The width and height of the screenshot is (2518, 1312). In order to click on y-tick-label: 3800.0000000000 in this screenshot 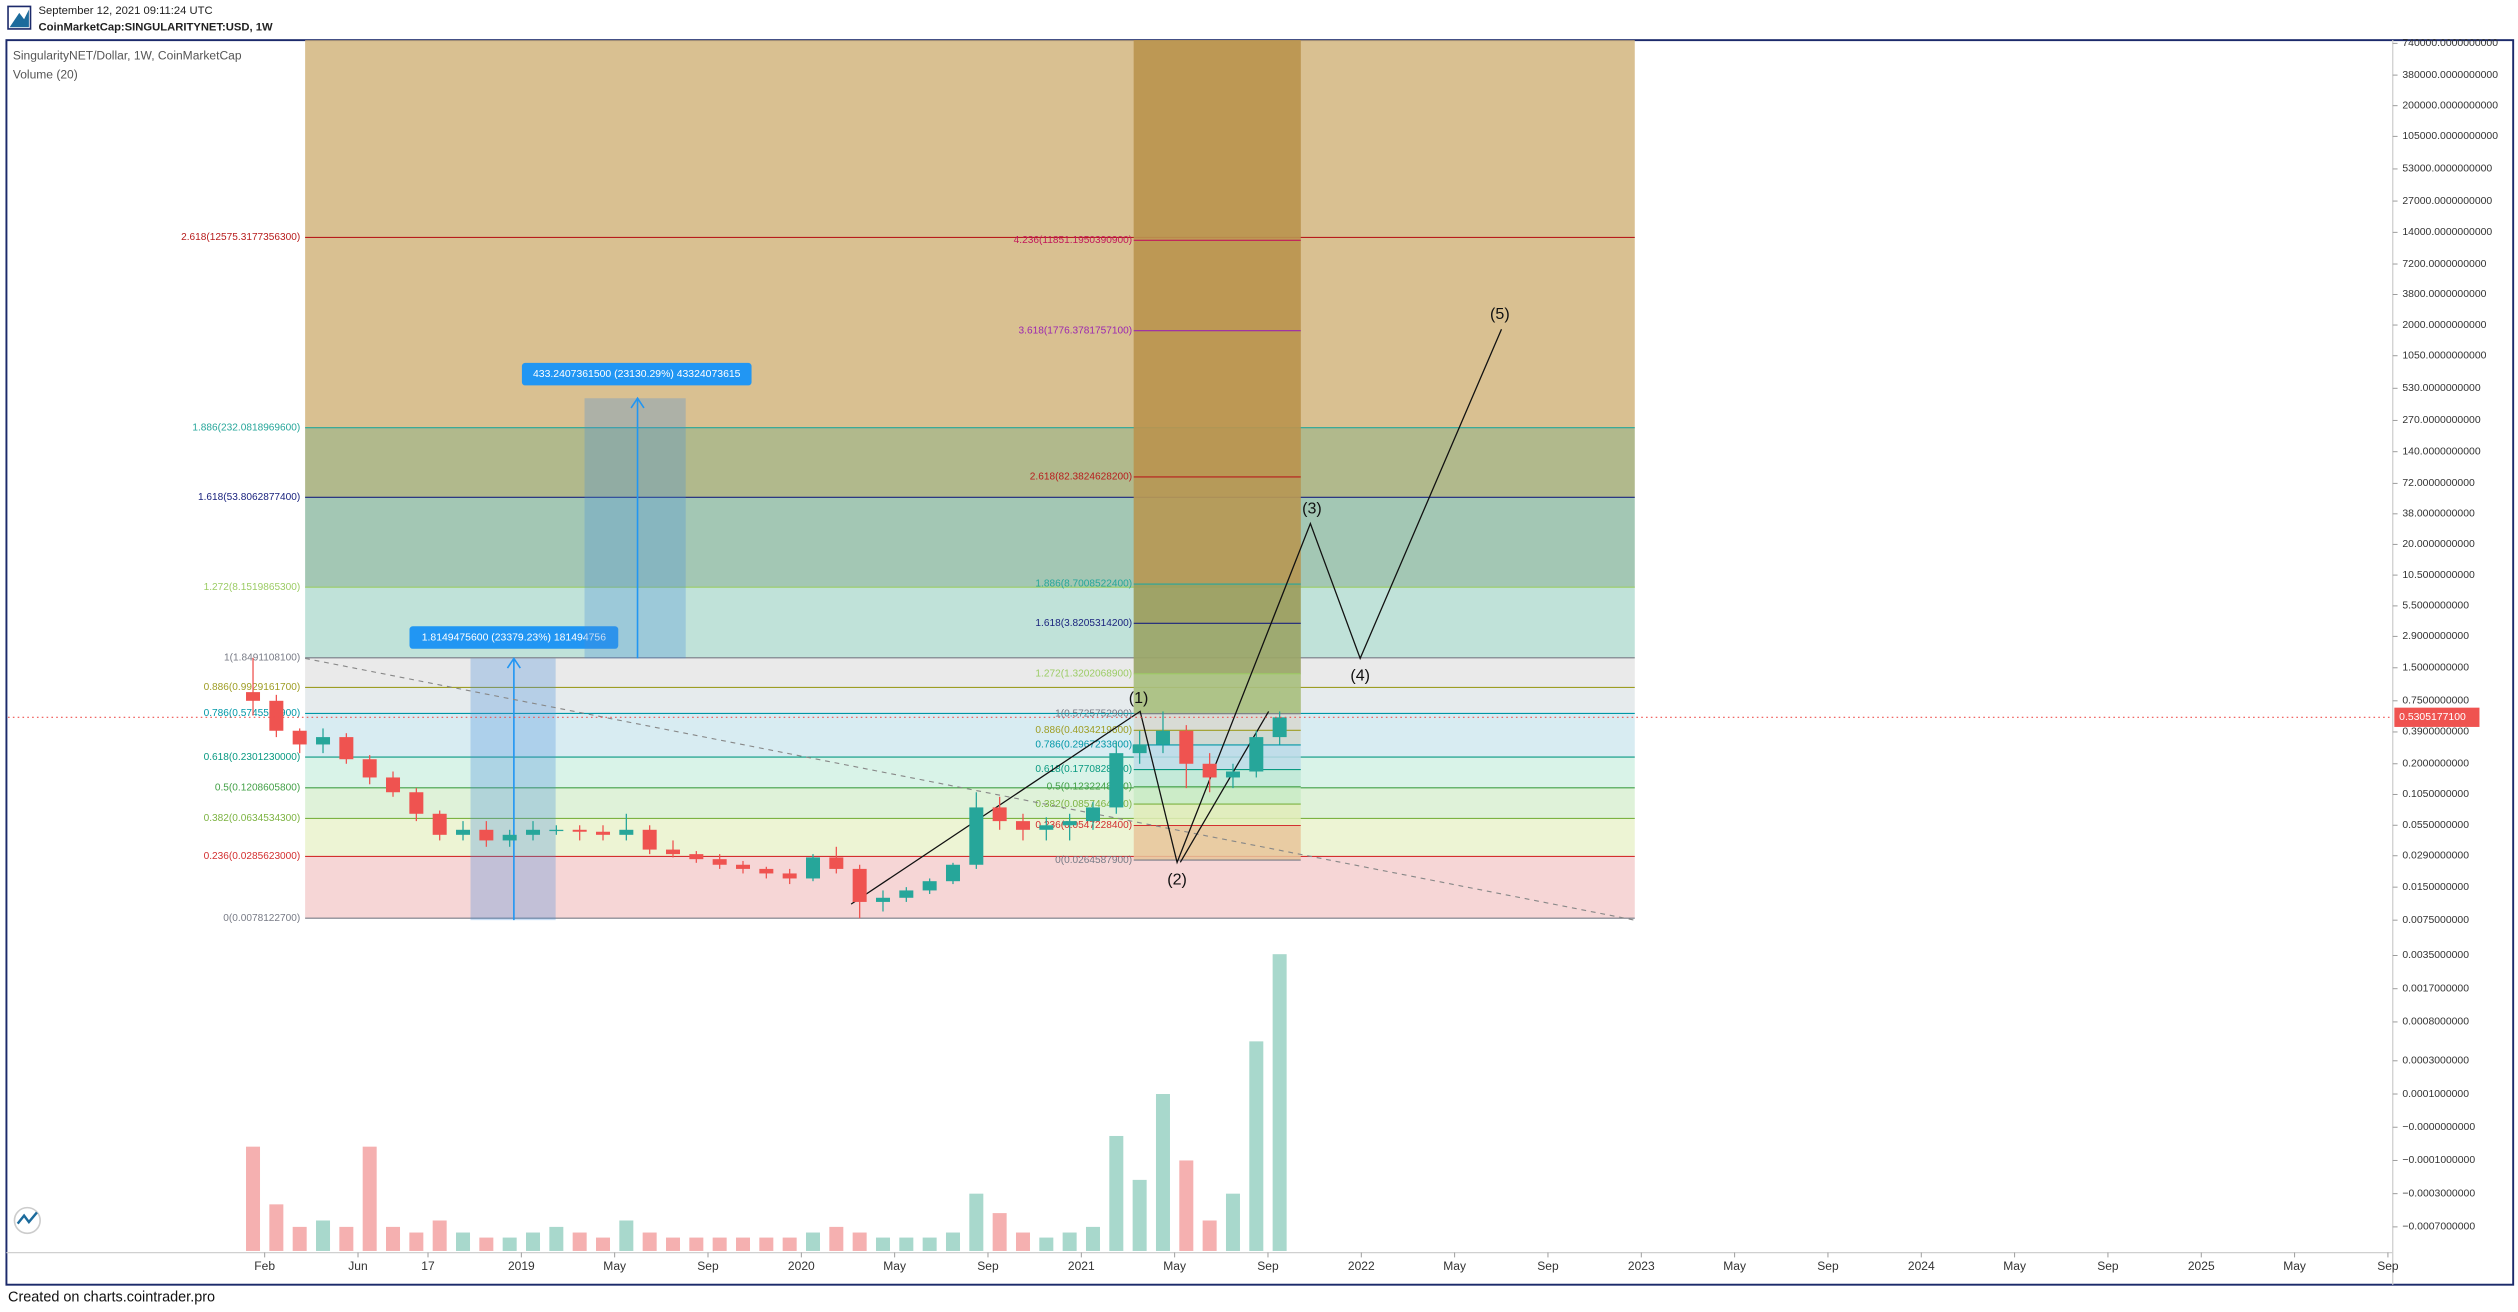, I will do `click(2444, 294)`.